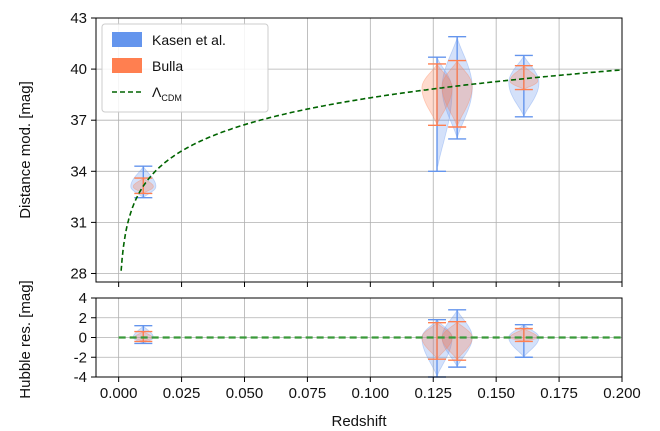 The width and height of the screenshot is (660, 431). What do you see at coordinates (78, 69) in the screenshot?
I see `top-y-tick-label: 40` at bounding box center [78, 69].